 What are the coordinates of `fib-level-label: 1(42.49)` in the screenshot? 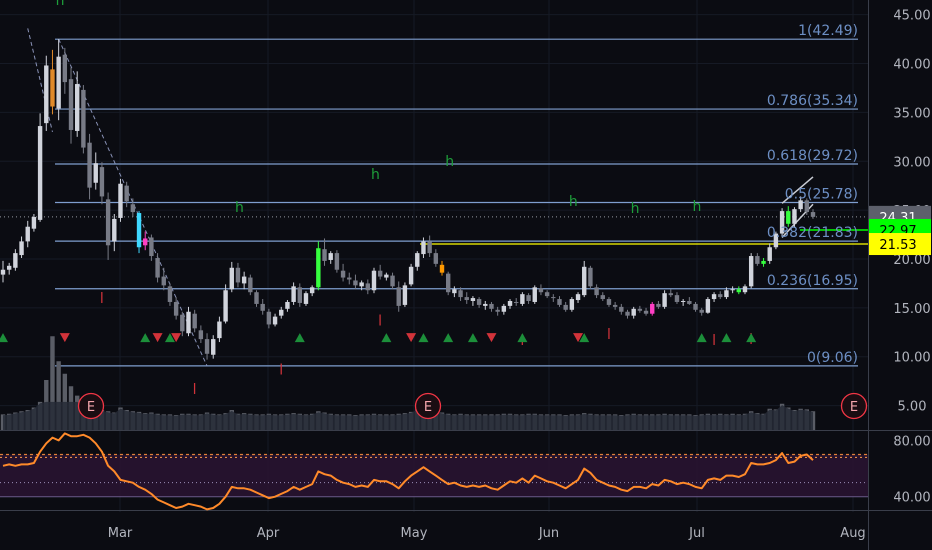 It's located at (828, 31).